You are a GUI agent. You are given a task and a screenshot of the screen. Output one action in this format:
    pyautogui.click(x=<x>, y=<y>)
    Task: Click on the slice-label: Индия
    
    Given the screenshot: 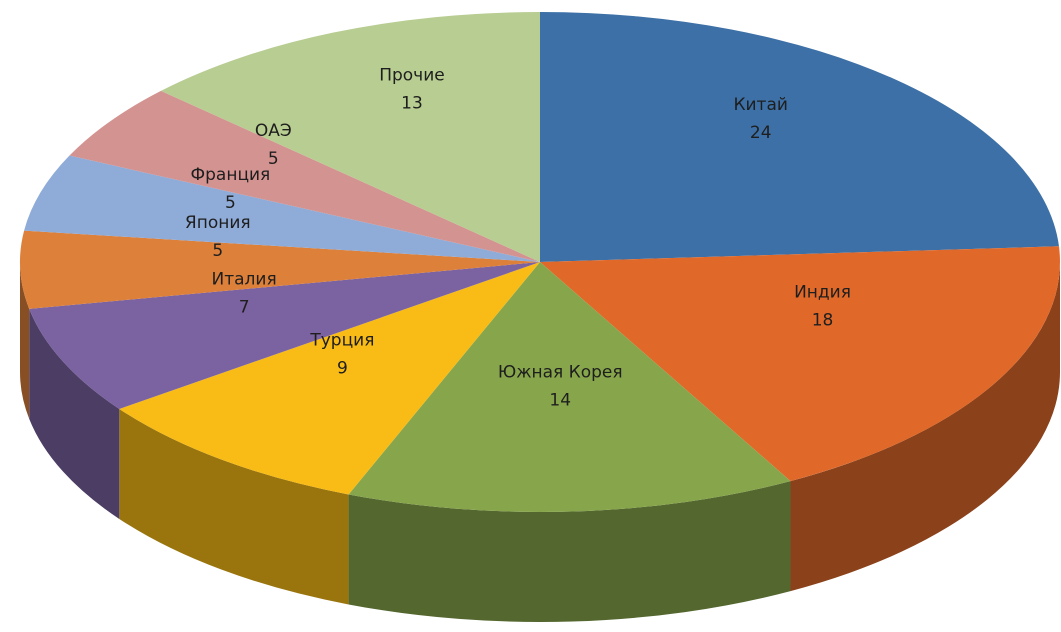 What is the action you would take?
    pyautogui.click(x=822, y=293)
    